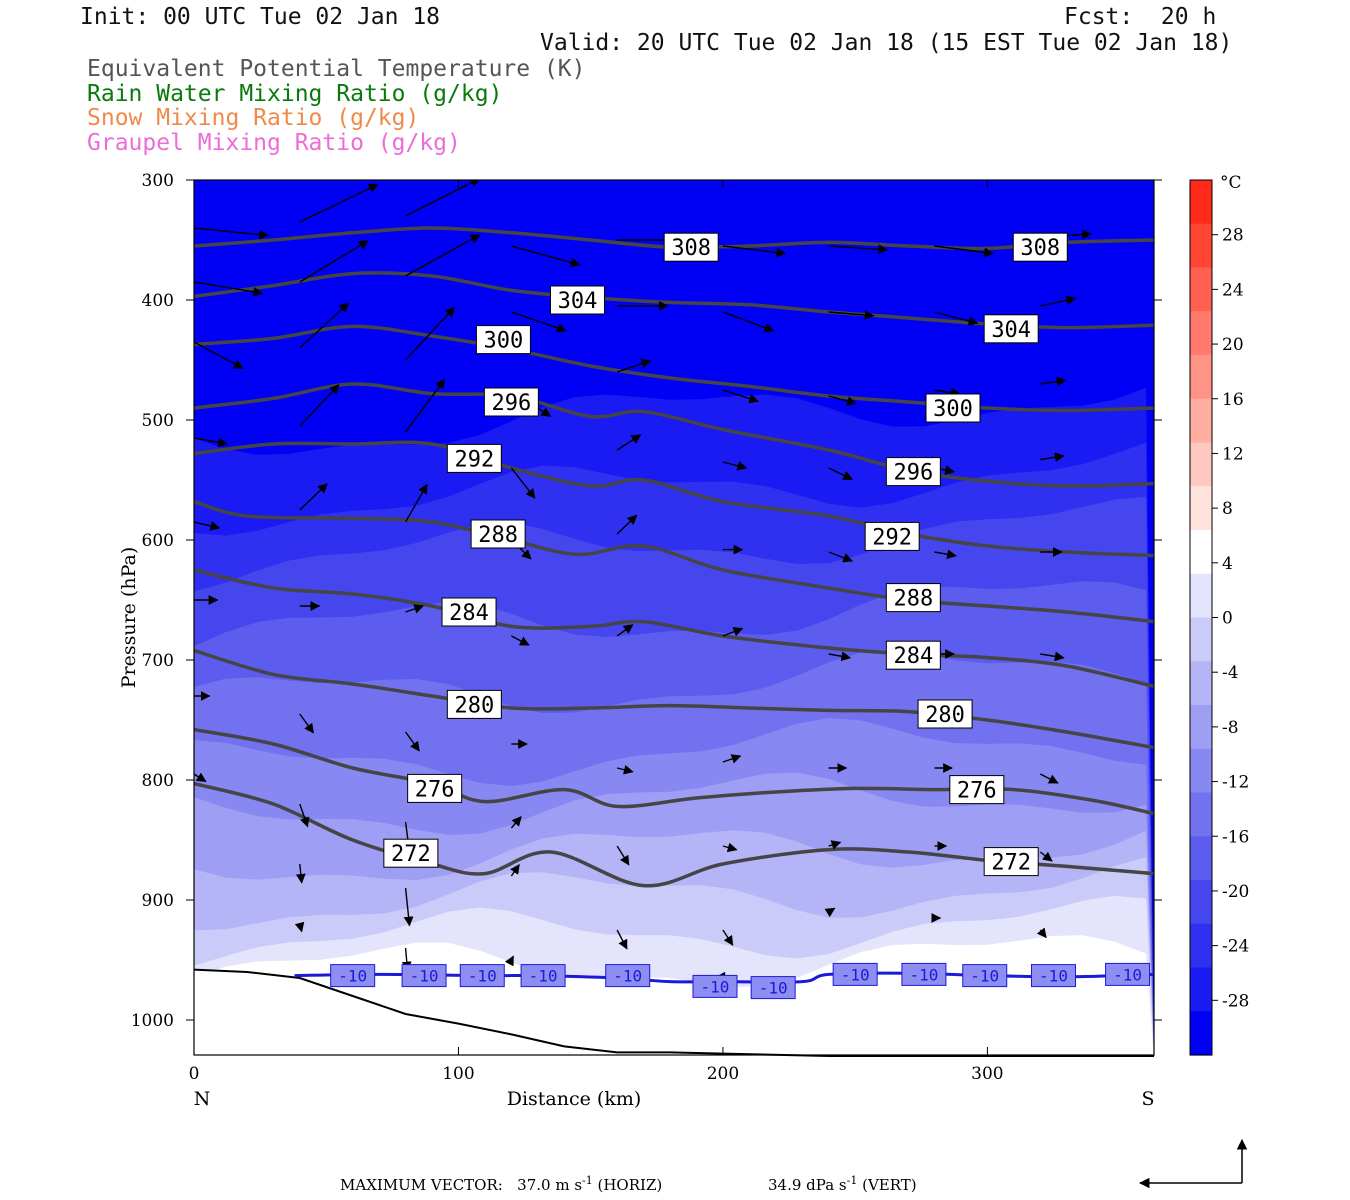  I want to click on colorbar-tick-label: 12, so click(1233, 454).